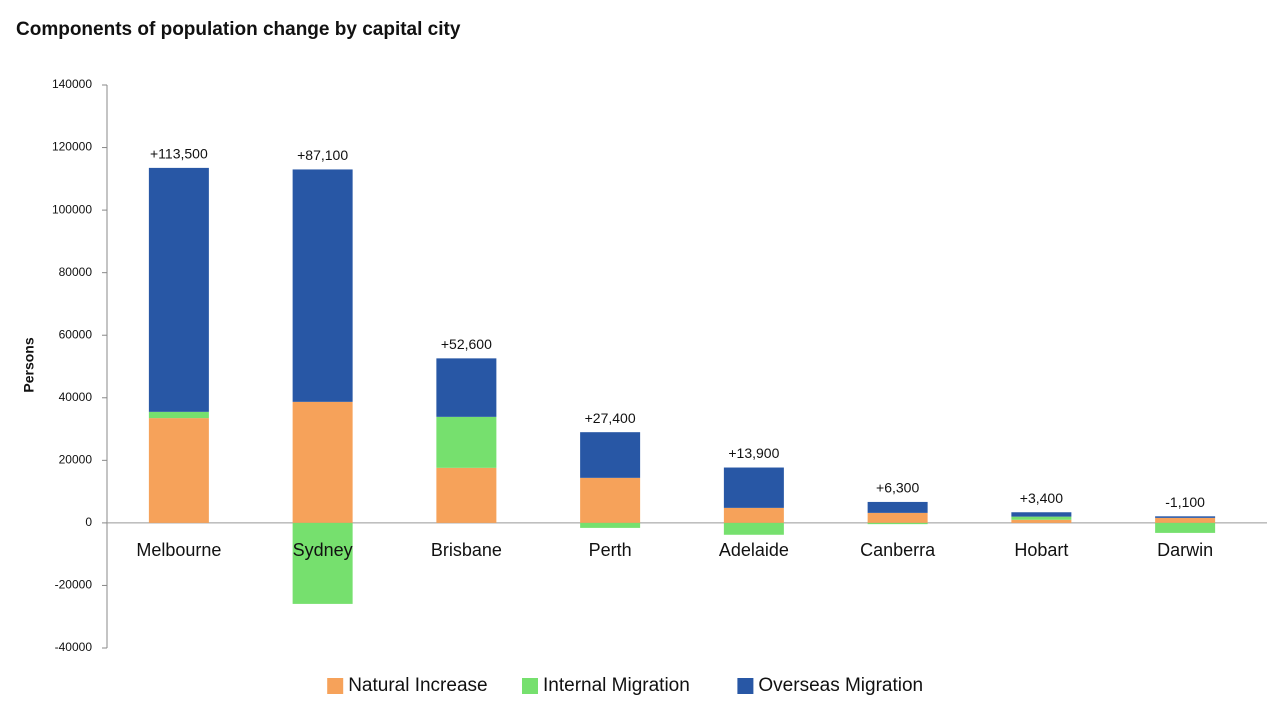 This screenshot has width=1280, height=720. What do you see at coordinates (74, 585) in the screenshot?
I see `y-tick-label: -20000` at bounding box center [74, 585].